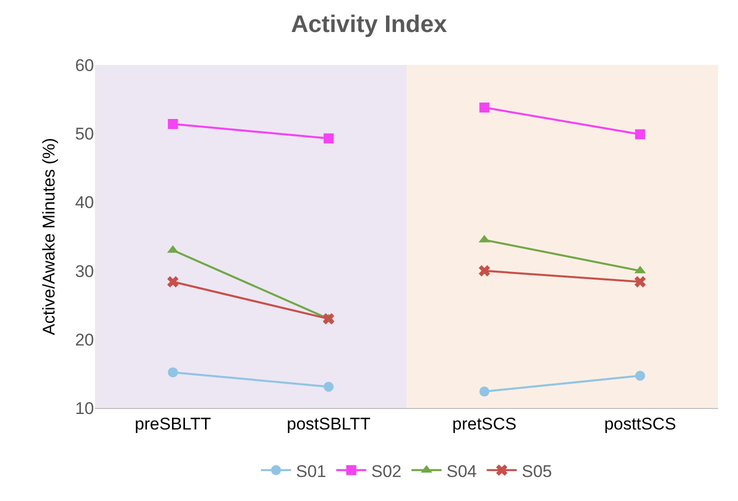 The image size is (738, 501). I want to click on legend-label: S05, so click(537, 471).